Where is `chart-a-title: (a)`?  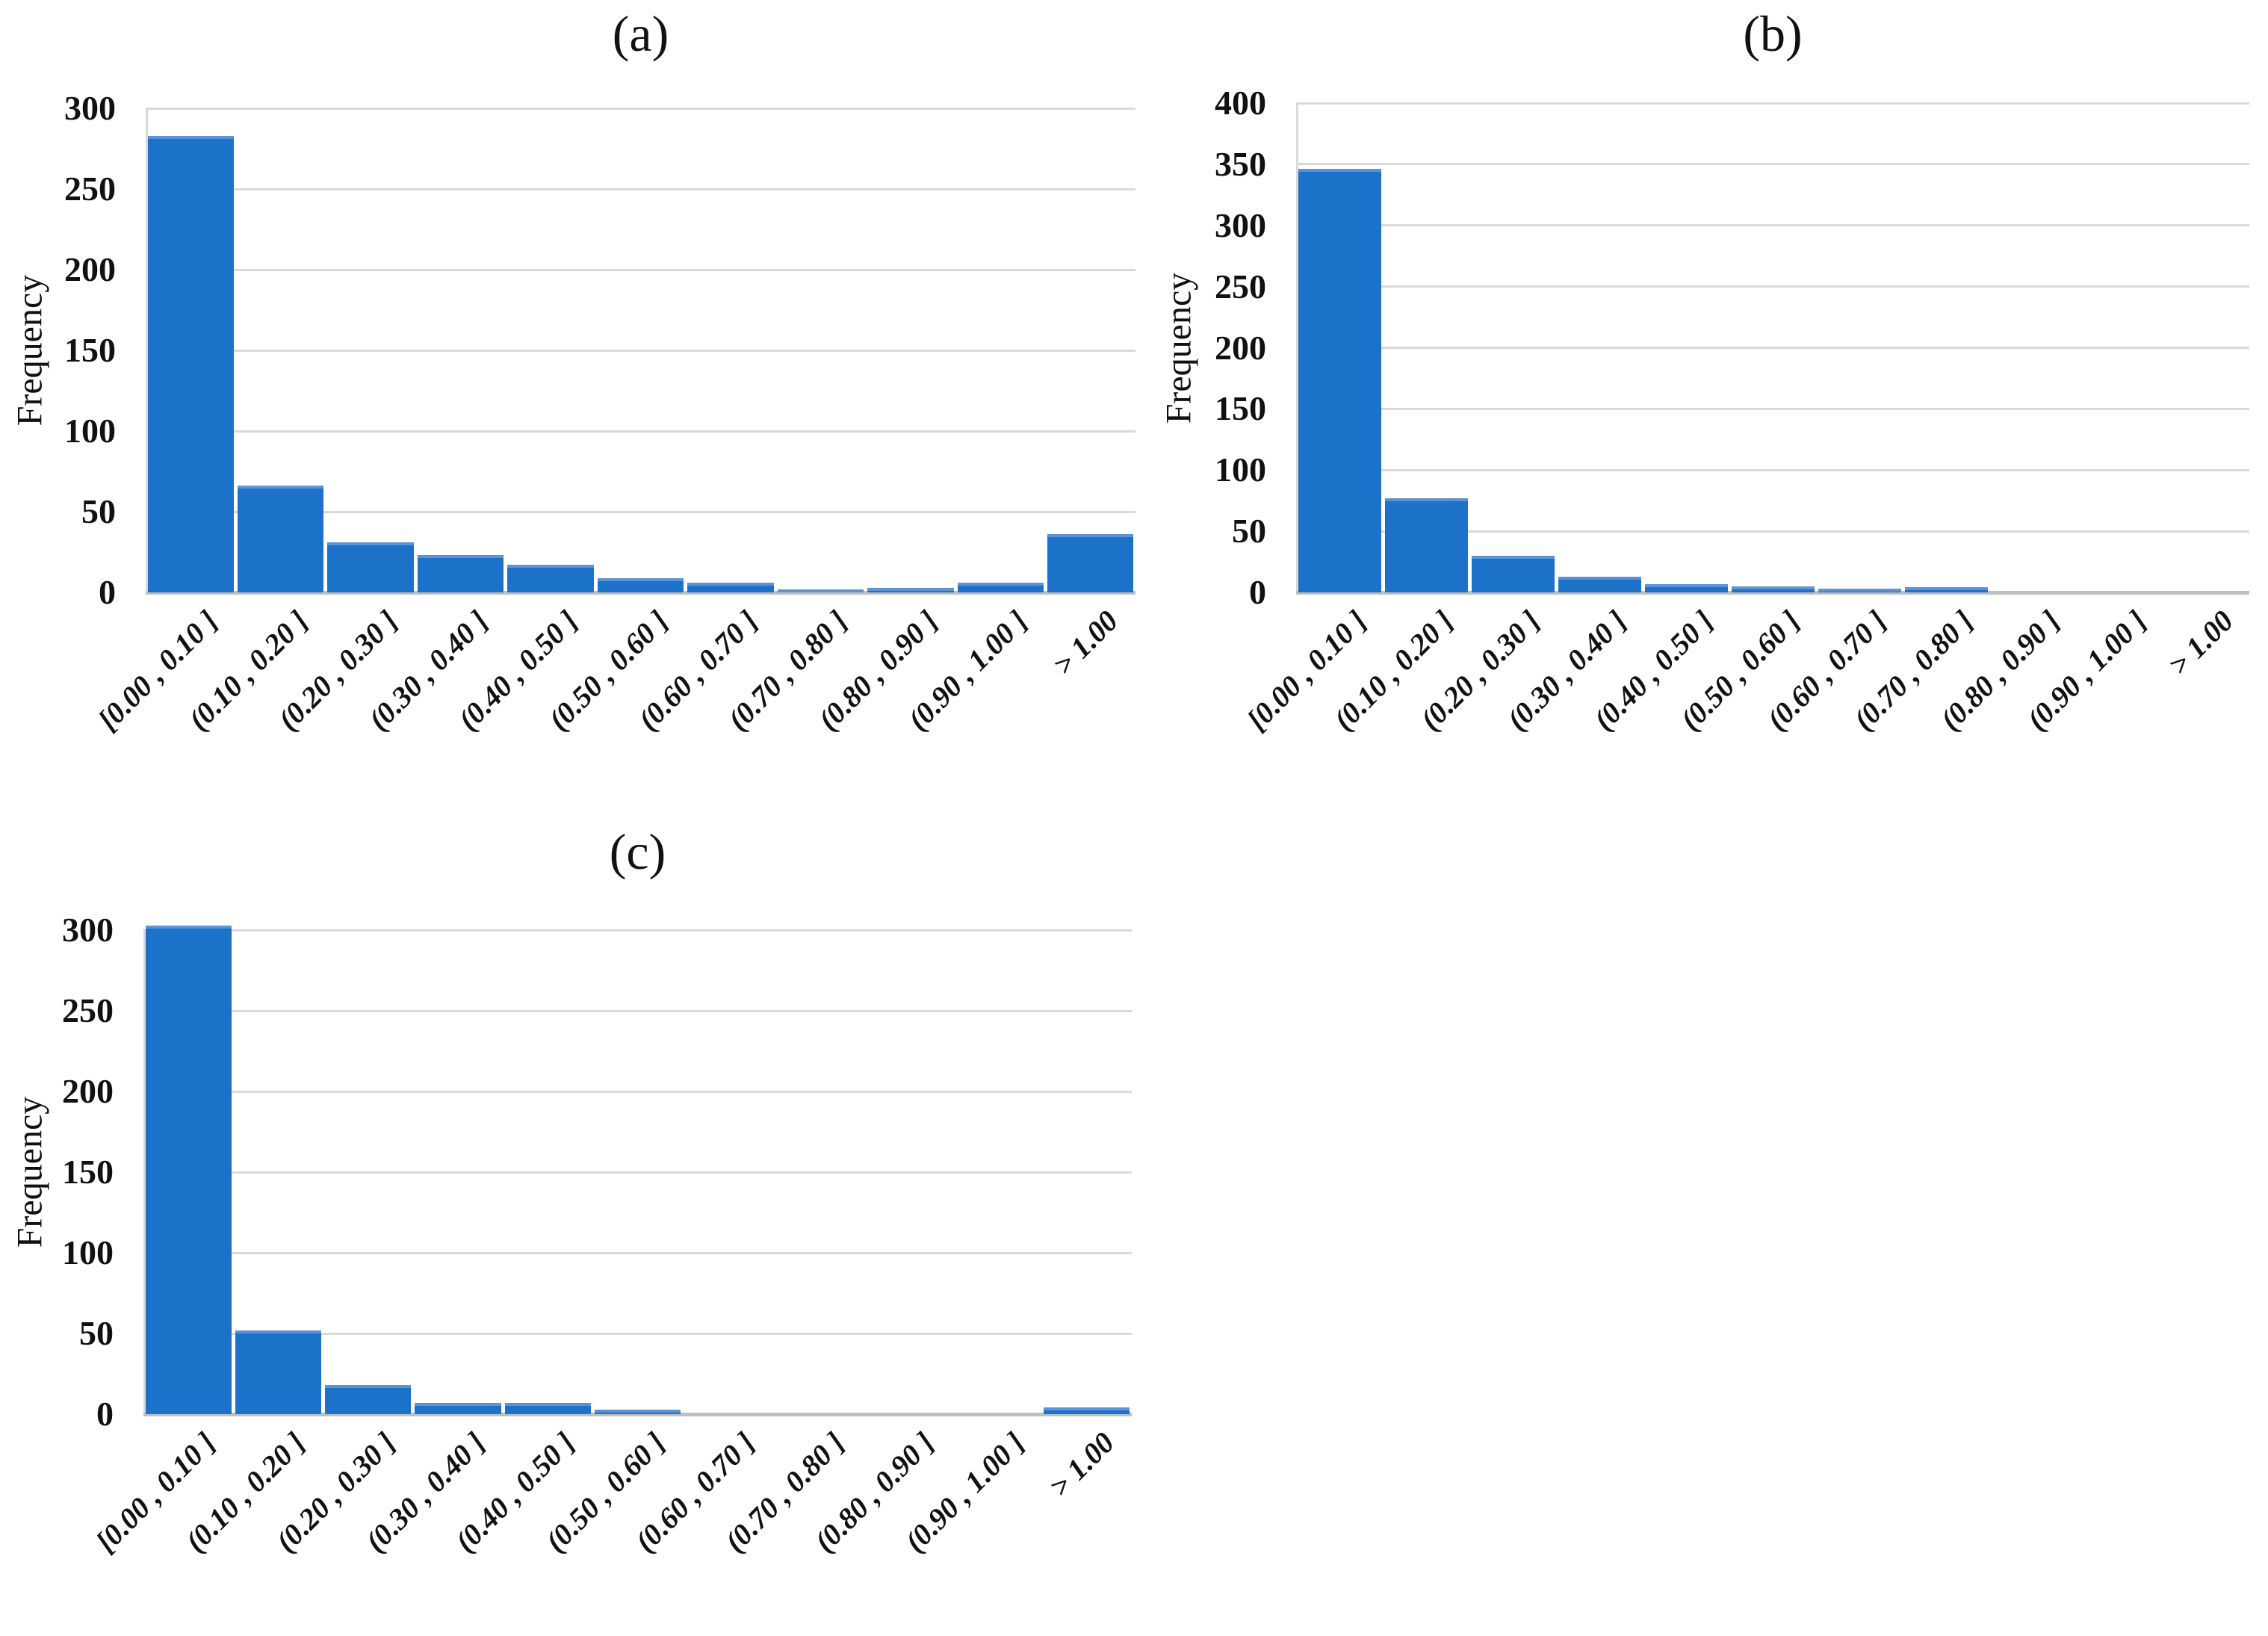
chart-a-title: (a) is located at coordinates (640, 33).